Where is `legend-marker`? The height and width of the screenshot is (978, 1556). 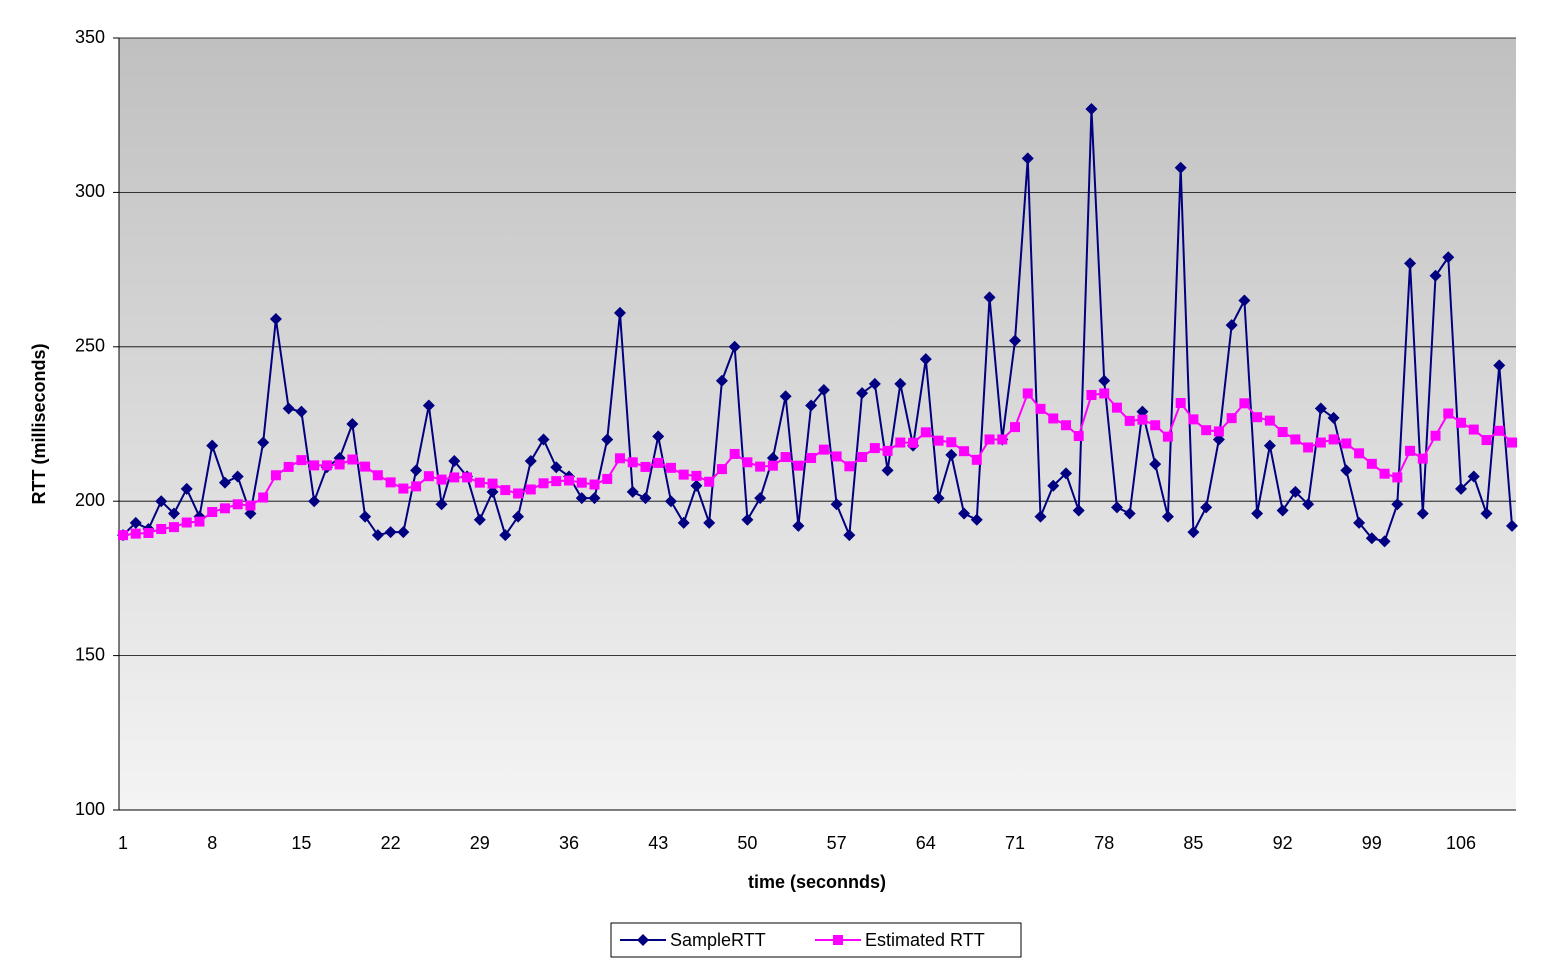
legend-marker is located at coordinates (838, 940).